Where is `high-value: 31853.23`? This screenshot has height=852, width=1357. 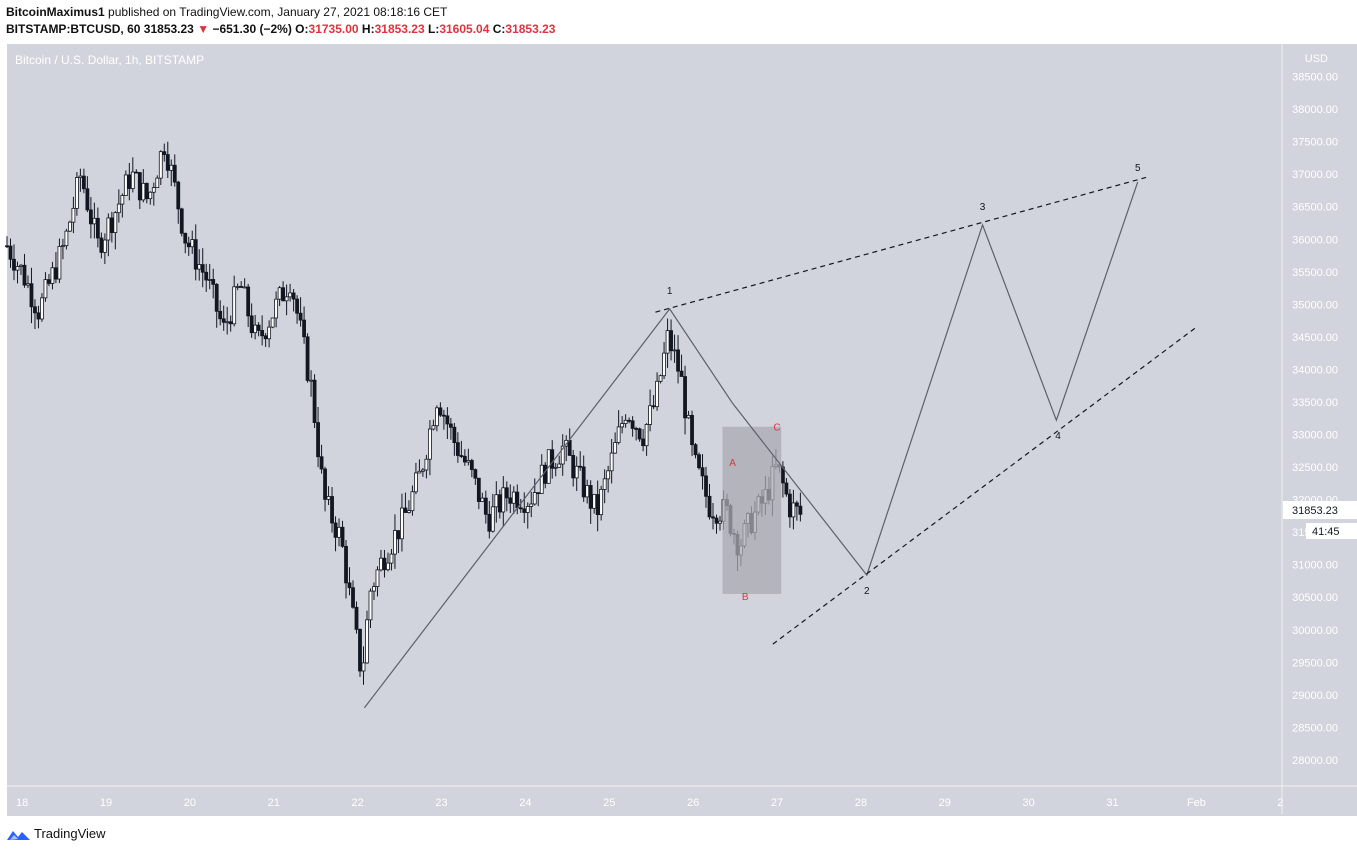 high-value: 31853.23 is located at coordinates (399, 29).